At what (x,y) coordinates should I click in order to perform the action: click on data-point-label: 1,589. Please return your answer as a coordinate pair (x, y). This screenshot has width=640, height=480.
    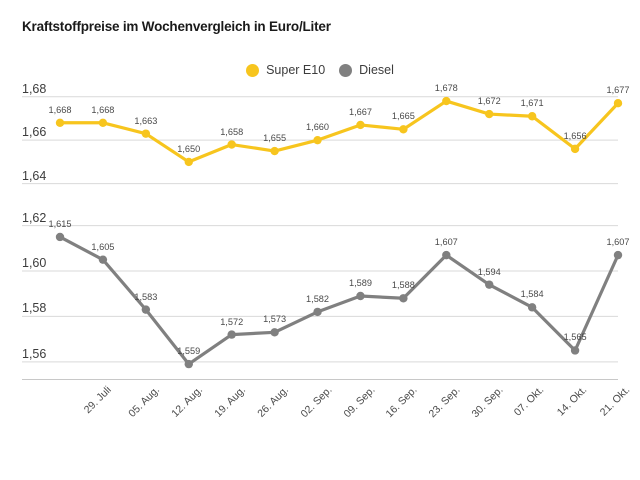
    Looking at the image, I should click on (360, 283).